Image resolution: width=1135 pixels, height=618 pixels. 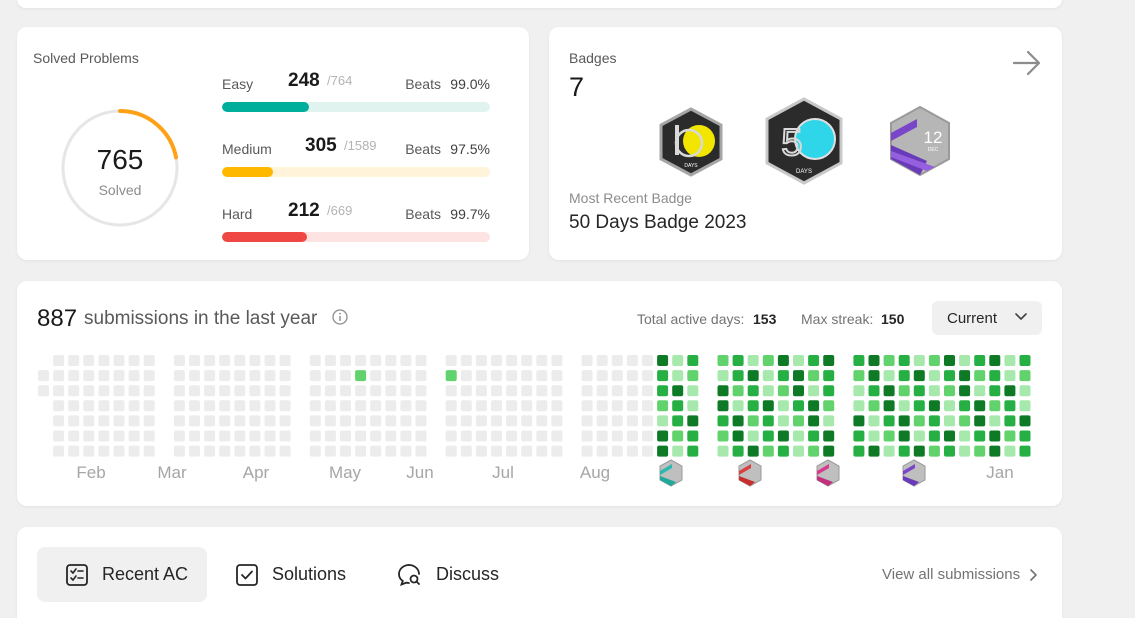 What do you see at coordinates (691, 142) in the screenshot?
I see `badge-100-days-icon: DAYS` at bounding box center [691, 142].